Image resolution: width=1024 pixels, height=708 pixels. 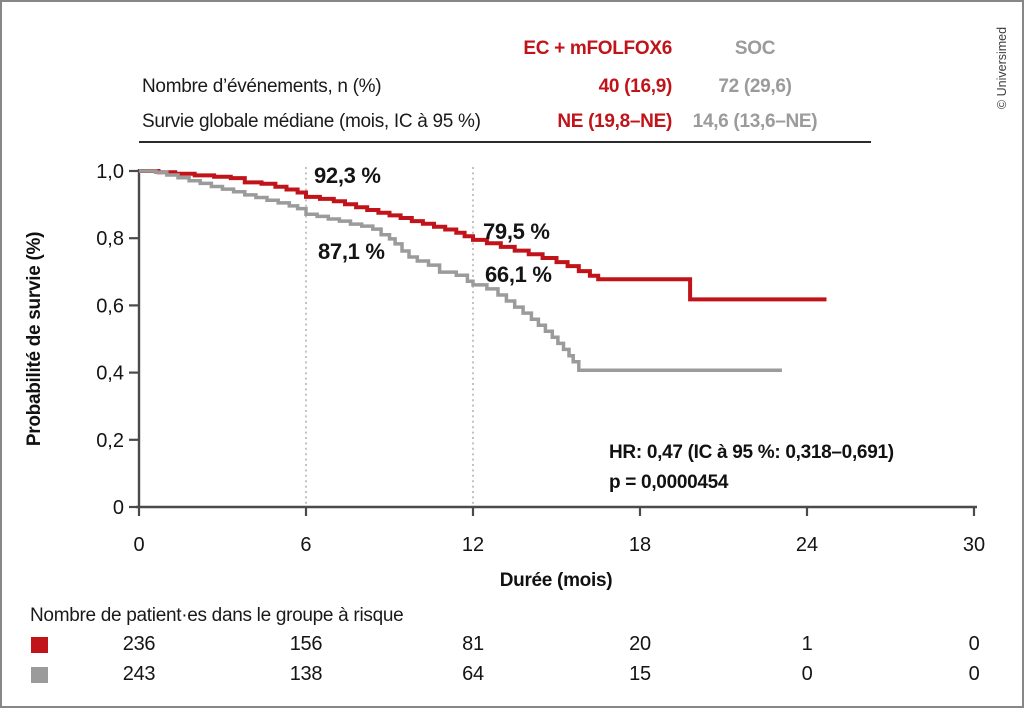 I want to click on curve-annotation-3: 66,1 %, so click(x=518, y=274).